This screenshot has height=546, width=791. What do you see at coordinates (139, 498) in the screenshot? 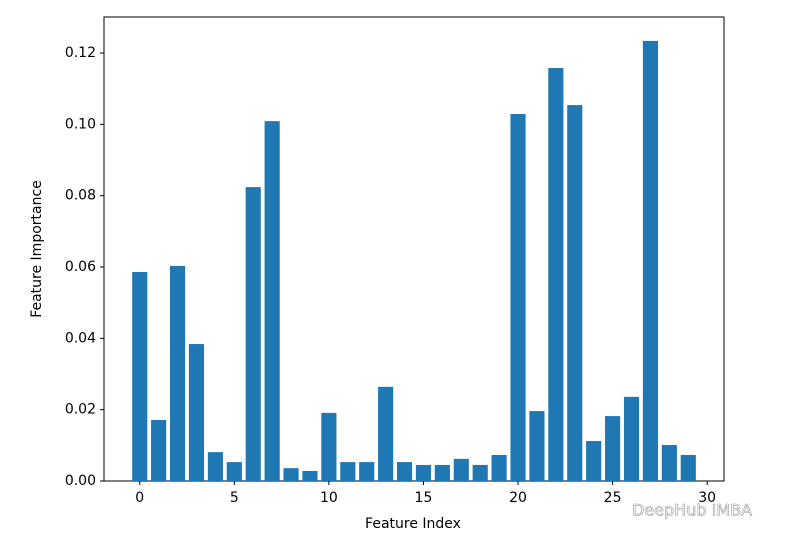
I see `x-tick-label: 0` at bounding box center [139, 498].